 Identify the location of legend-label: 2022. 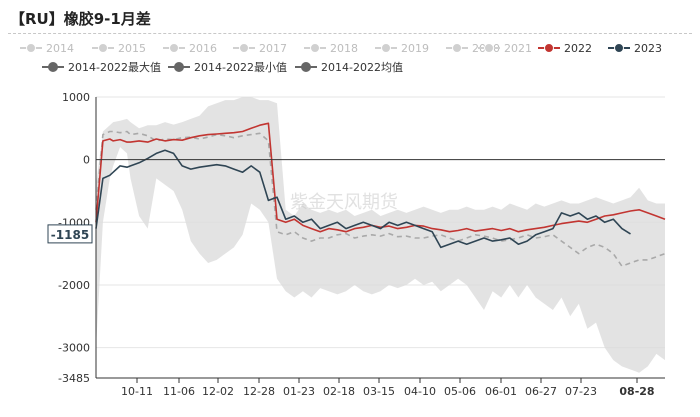
(578, 48).